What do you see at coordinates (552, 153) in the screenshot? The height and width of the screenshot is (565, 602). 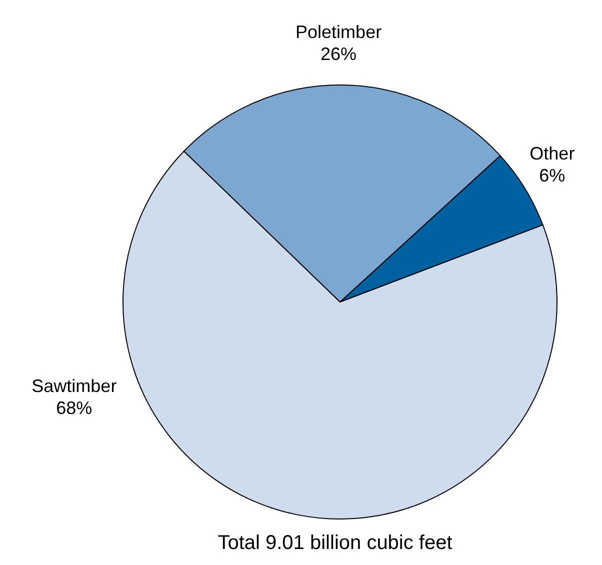 I see `slice-label: Other` at bounding box center [552, 153].